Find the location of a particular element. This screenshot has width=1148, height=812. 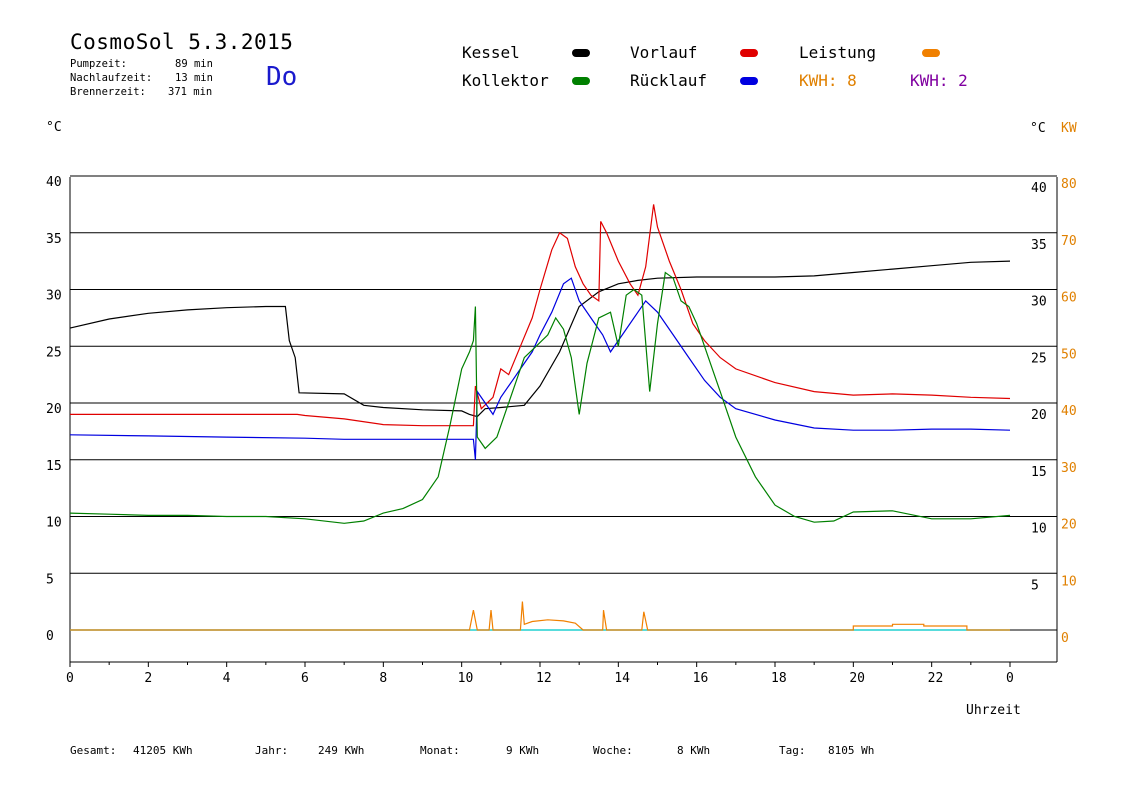

legend-vorlauf-swatch is located at coordinates (749, 53).